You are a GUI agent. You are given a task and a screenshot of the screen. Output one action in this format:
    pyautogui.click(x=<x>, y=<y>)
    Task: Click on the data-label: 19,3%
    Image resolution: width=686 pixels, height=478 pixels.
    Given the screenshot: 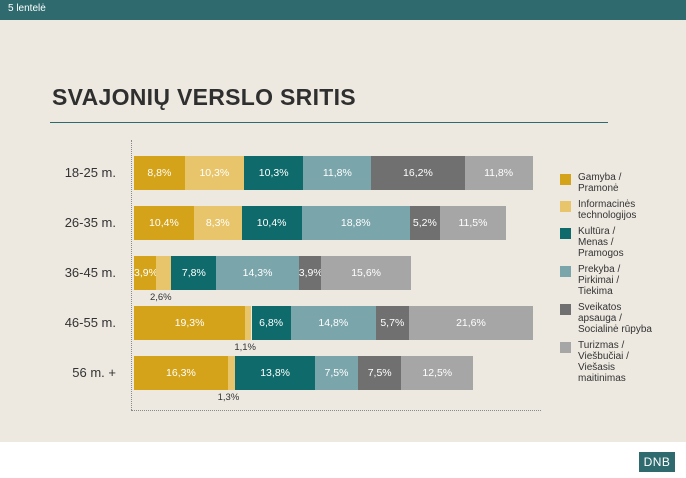 What is the action you would take?
    pyautogui.click(x=189, y=323)
    